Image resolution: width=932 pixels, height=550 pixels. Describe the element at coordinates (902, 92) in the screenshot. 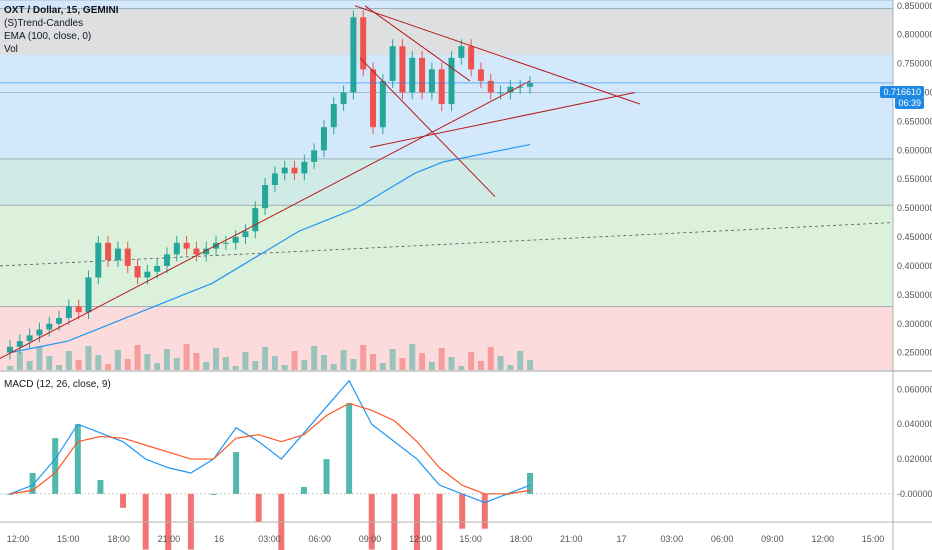

I see `last-price-tag: 0.716610` at that location.